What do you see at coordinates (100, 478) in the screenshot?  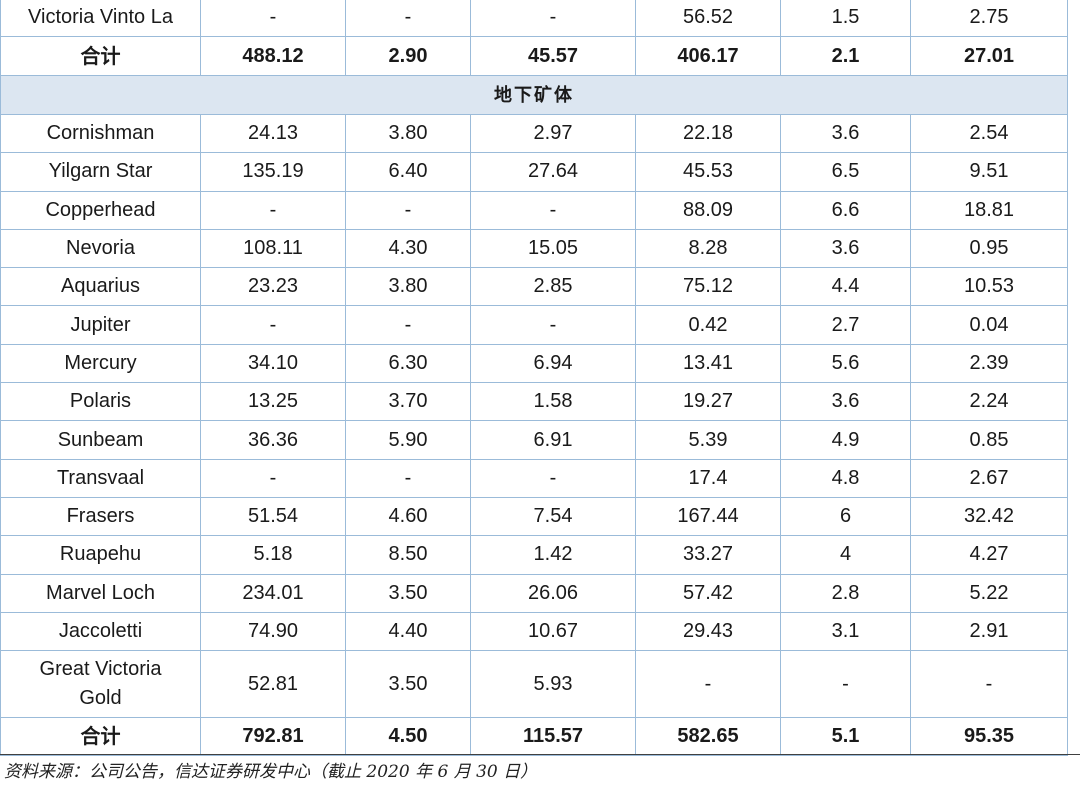 I see `mine-name-cell: Transvaal` at bounding box center [100, 478].